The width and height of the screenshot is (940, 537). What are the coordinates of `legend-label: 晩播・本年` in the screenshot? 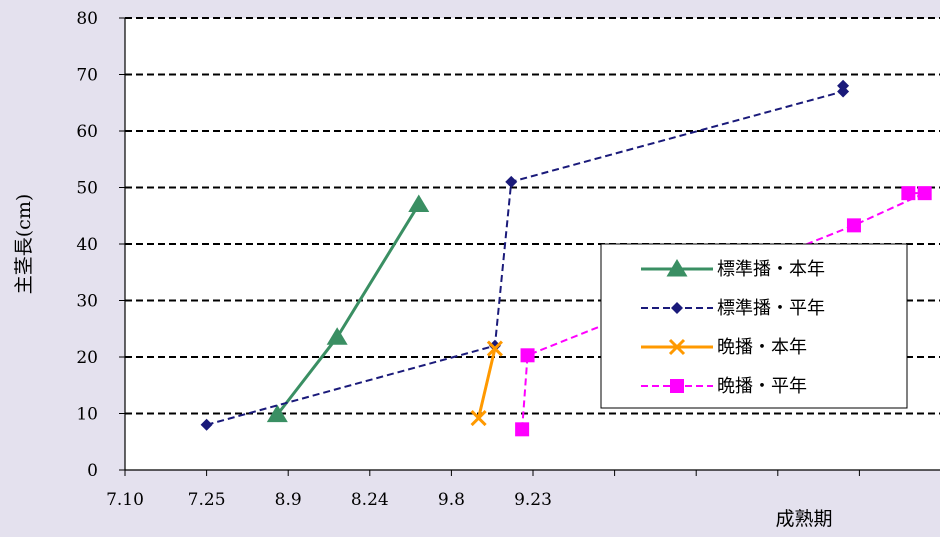 It's located at (762, 347).